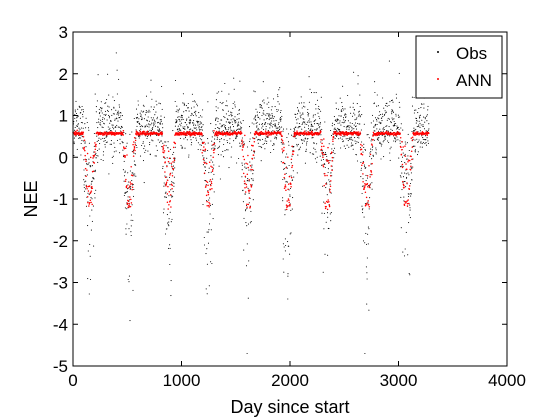 This screenshot has width=560, height=420. Describe the element at coordinates (399, 380) in the screenshot. I see `x-tick-label: 3000` at that location.